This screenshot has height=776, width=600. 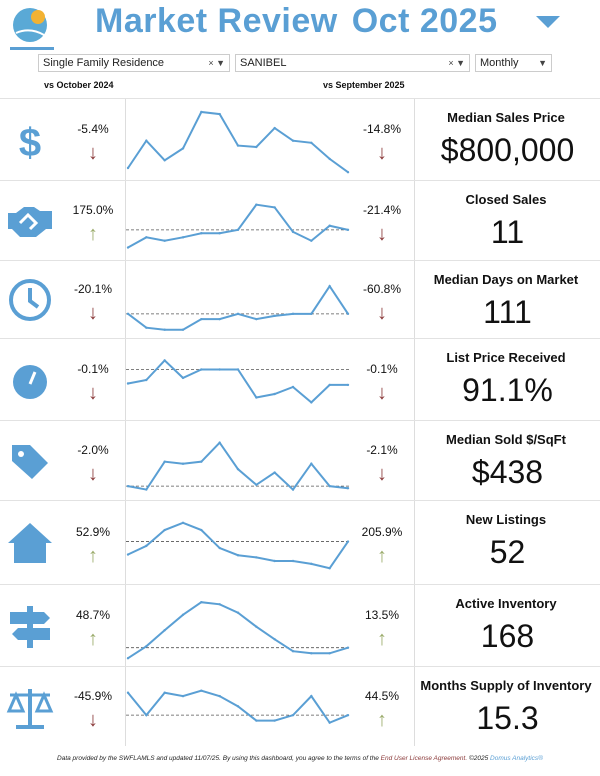 What do you see at coordinates (30, 462) in the screenshot?
I see `price-tag-icon` at bounding box center [30, 462].